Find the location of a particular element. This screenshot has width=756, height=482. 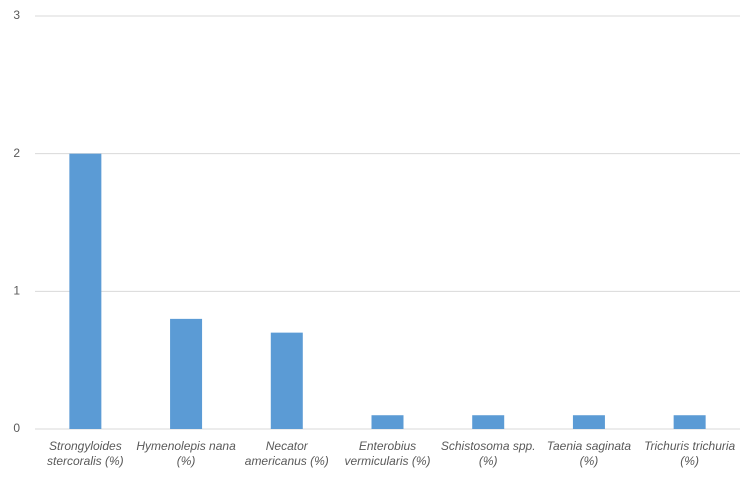

x-tick-label: Necator americanus (%) is located at coordinates (286, 453).